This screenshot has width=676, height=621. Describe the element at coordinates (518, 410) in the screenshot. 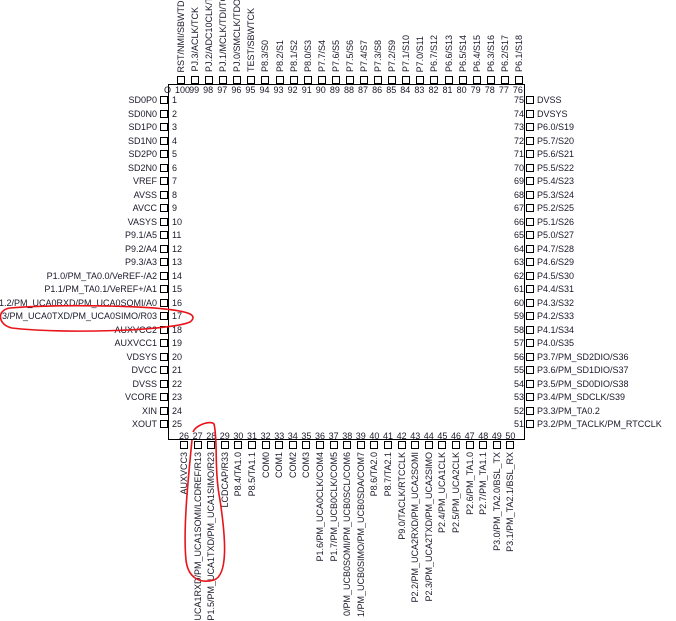

I see `pin-number: 52` at that location.